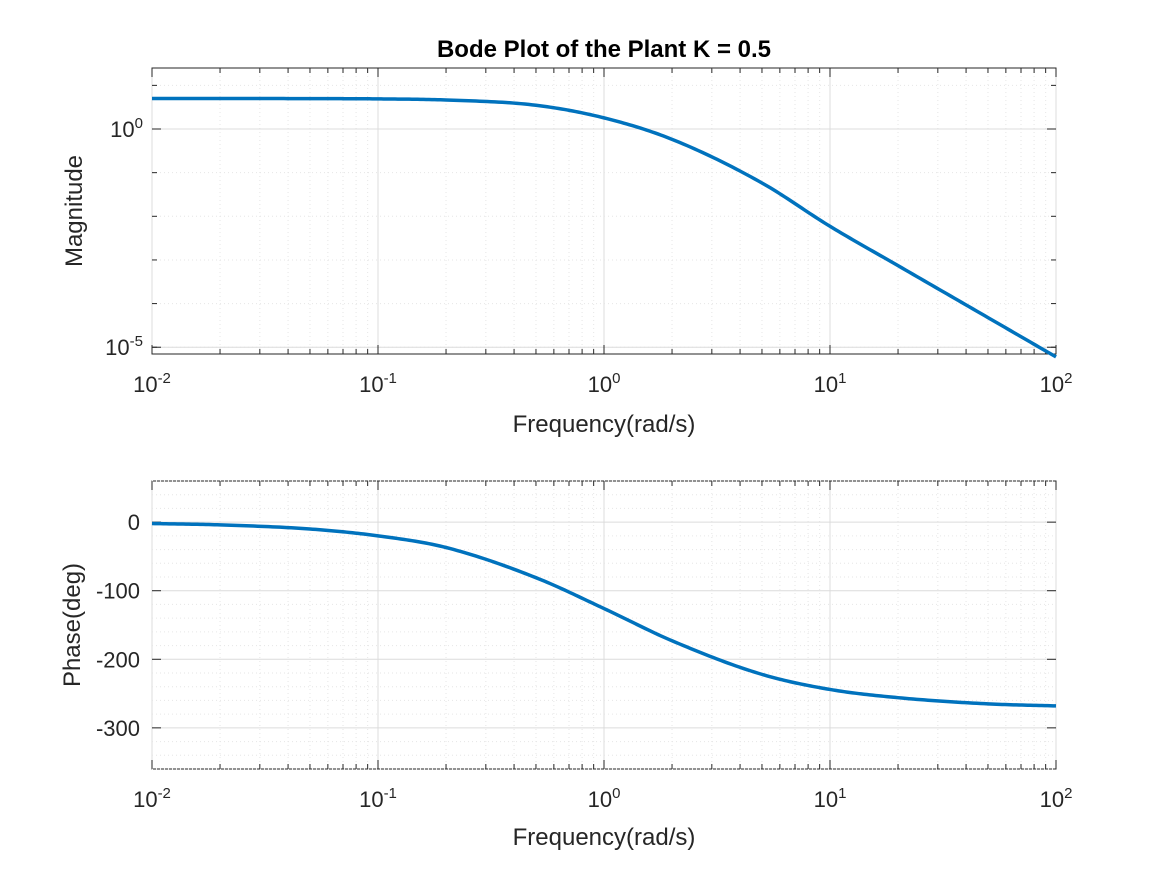 This screenshot has width=1167, height=875. Describe the element at coordinates (134, 522) in the screenshot. I see `y-tick-label: 0` at that location.